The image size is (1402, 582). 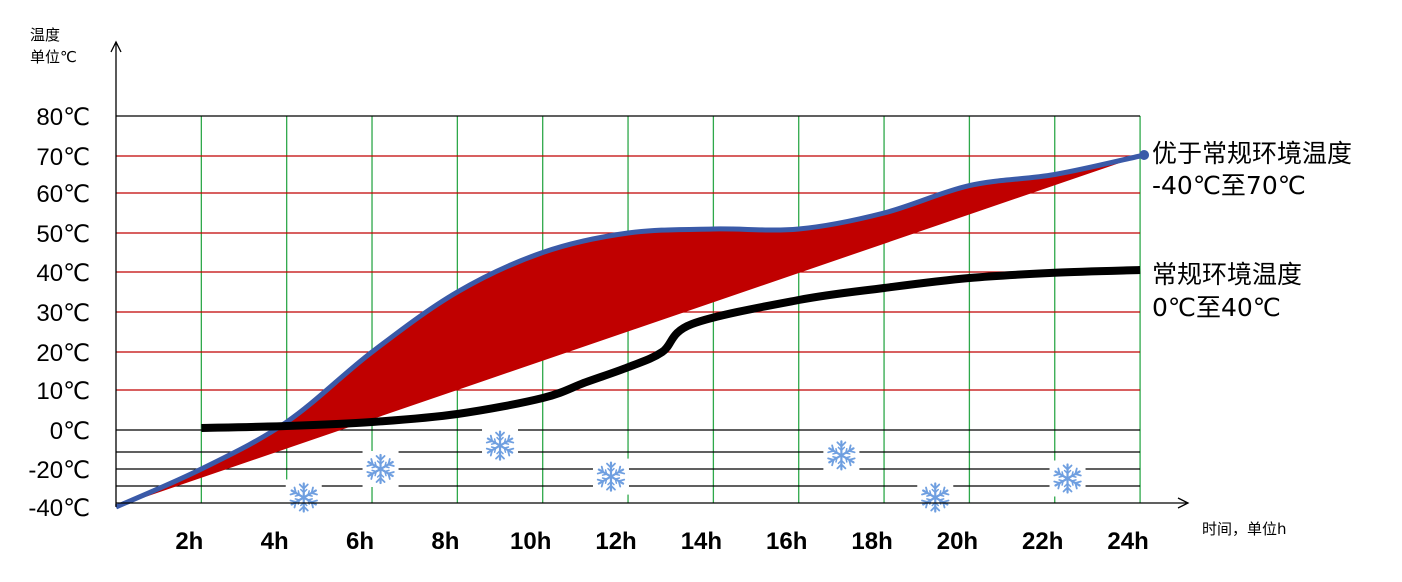 What do you see at coordinates (63, 117) in the screenshot?
I see `y-tick-label: 80℃` at bounding box center [63, 117].